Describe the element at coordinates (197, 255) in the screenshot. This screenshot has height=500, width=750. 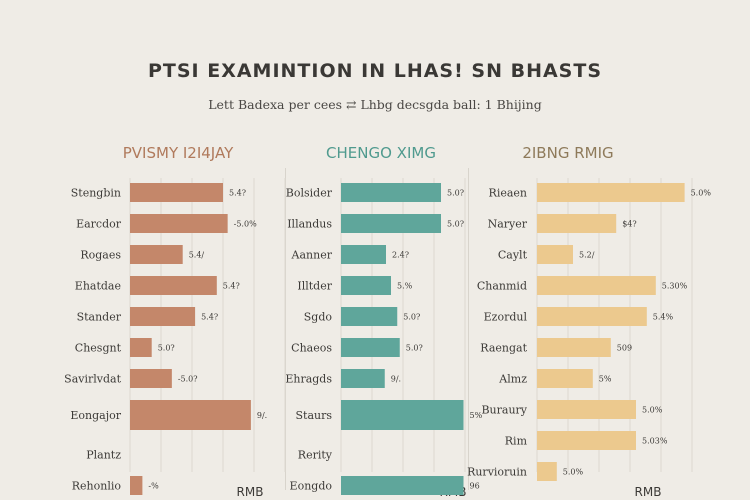
I see `data-label: 5.4/` at that location.